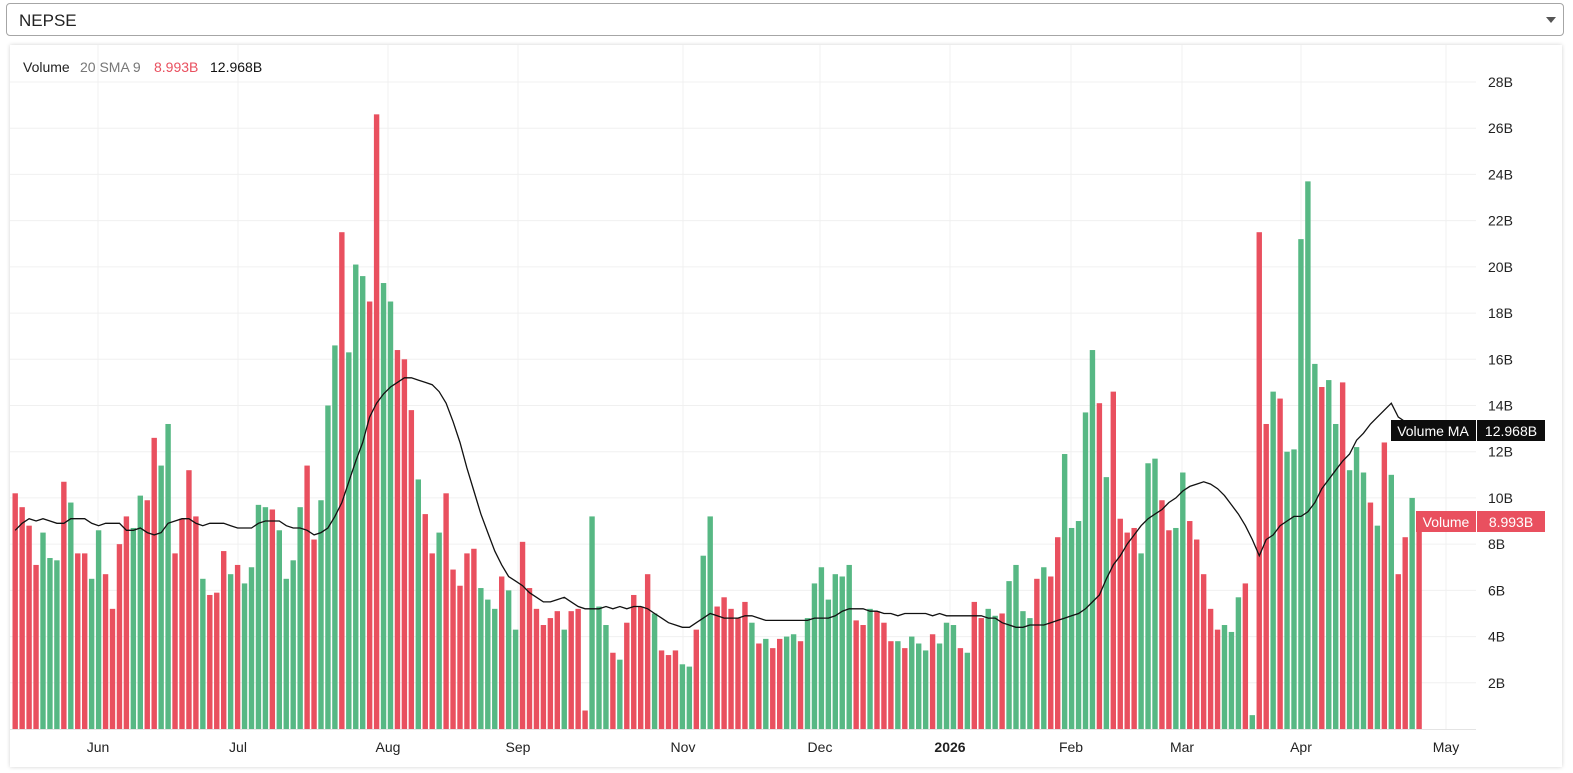 Image resolution: width=1573 pixels, height=773 pixels. What do you see at coordinates (142, 67) in the screenshot?
I see `legend: Volume 20 SMA 9 8.993B 12.968B` at bounding box center [142, 67].